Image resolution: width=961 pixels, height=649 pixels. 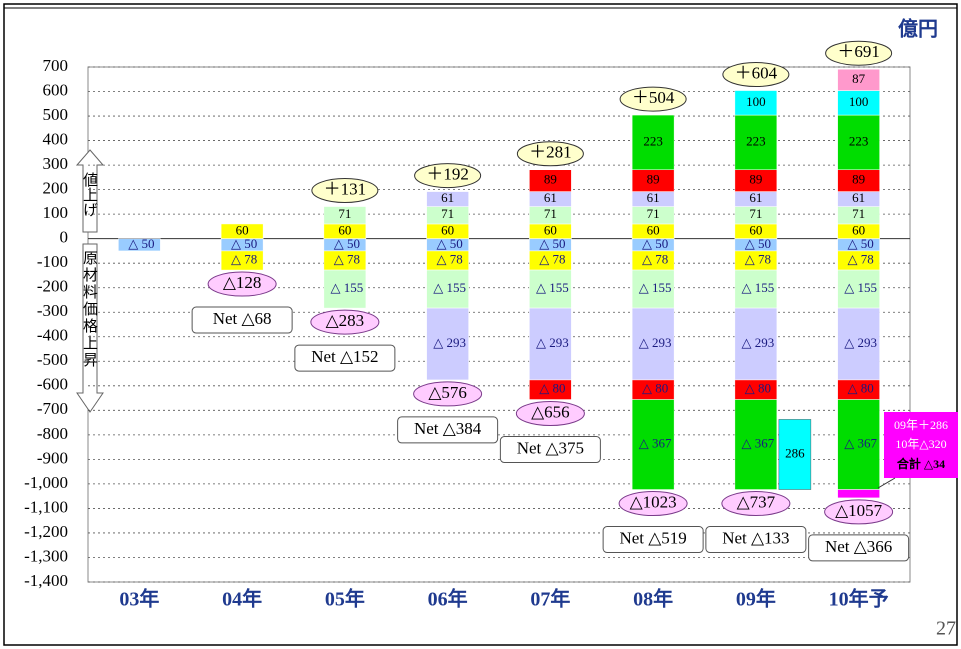 I want to click on y-tick-label: -800, so click(x=52, y=433).